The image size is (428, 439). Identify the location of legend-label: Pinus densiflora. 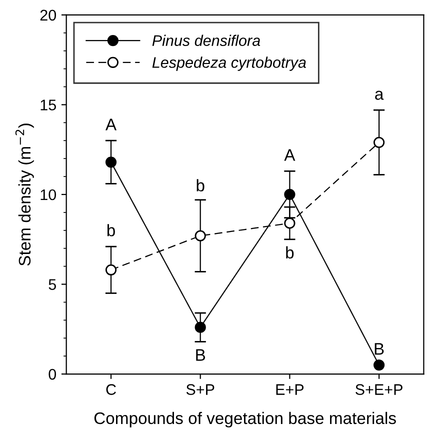
(206, 40).